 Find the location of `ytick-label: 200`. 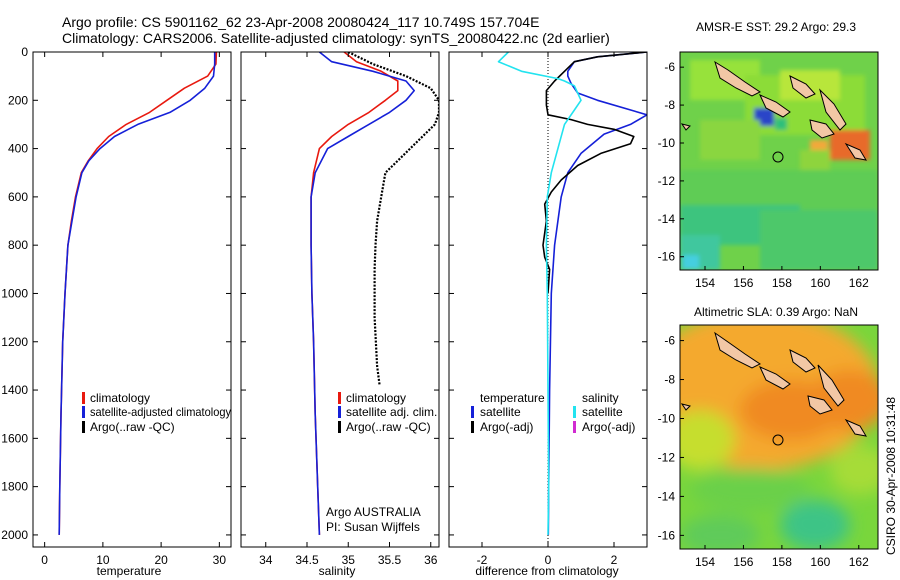

ytick-label: 200 is located at coordinates (18, 100).